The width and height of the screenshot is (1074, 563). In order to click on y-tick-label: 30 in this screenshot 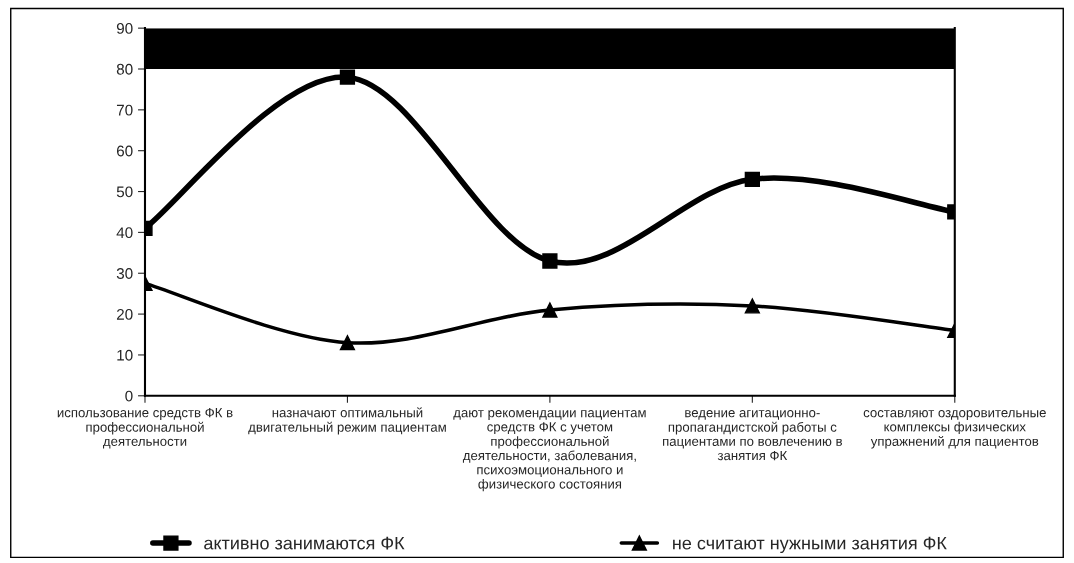, I will do `click(124, 273)`.